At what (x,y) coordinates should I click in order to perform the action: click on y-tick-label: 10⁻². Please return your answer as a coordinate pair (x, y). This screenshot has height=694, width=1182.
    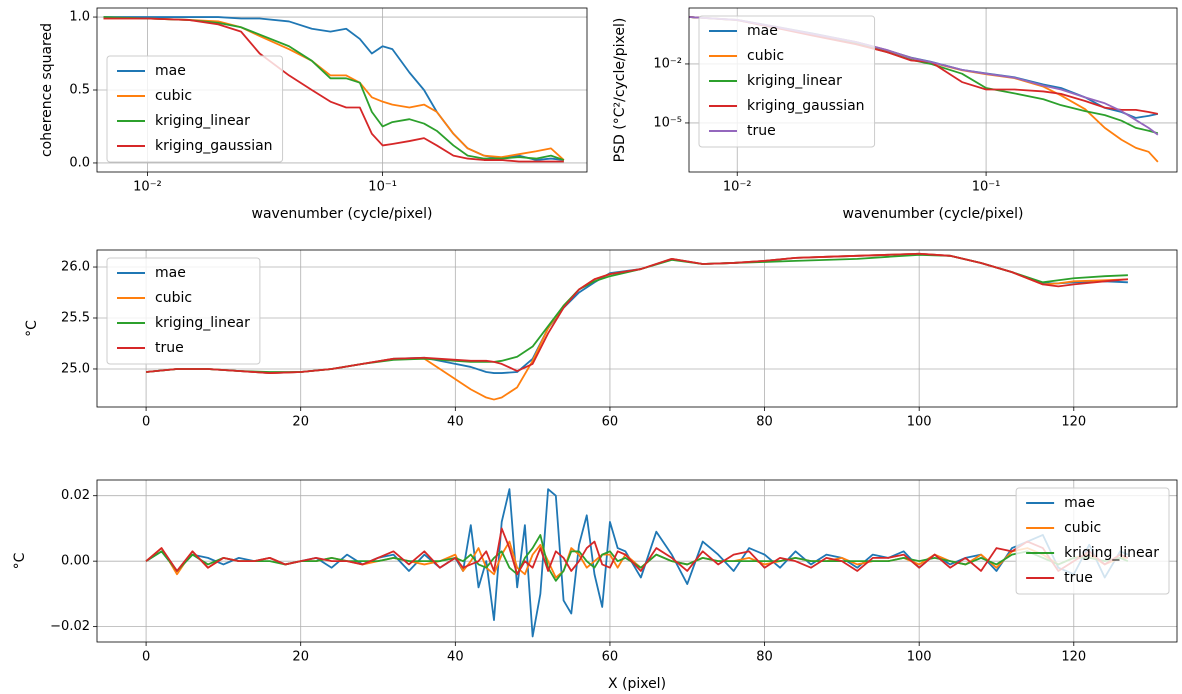
    Looking at the image, I should click on (667, 63).